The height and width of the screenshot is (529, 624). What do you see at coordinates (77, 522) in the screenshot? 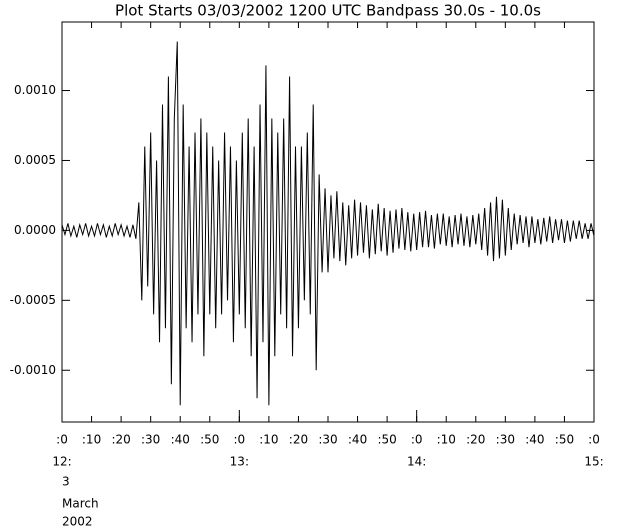
I see `date-year: 2002` at bounding box center [77, 522].